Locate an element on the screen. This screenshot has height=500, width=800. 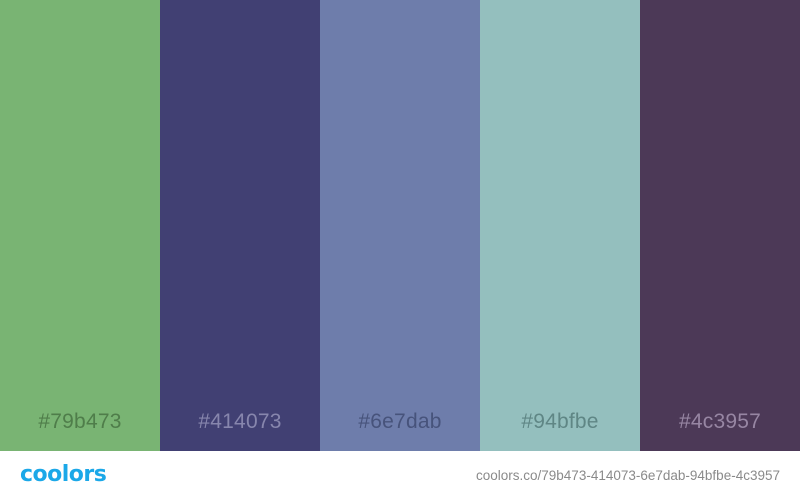
hex-code-label: #79b473 is located at coordinates (80, 421).